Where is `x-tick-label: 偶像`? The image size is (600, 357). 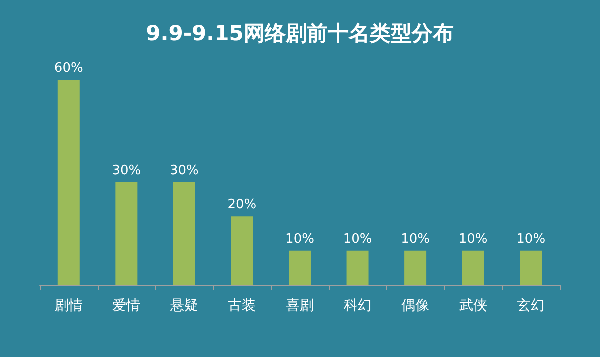 x-tick-label: 偶像 is located at coordinates (416, 306).